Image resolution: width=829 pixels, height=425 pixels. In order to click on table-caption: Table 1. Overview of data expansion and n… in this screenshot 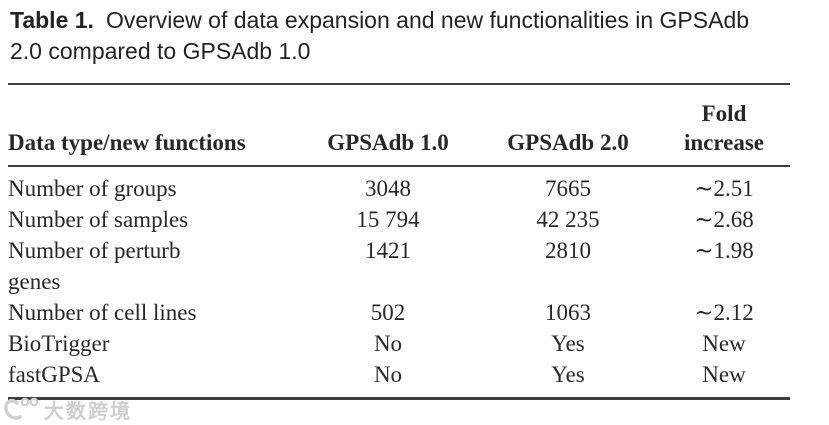, I will do `click(416, 36)`.